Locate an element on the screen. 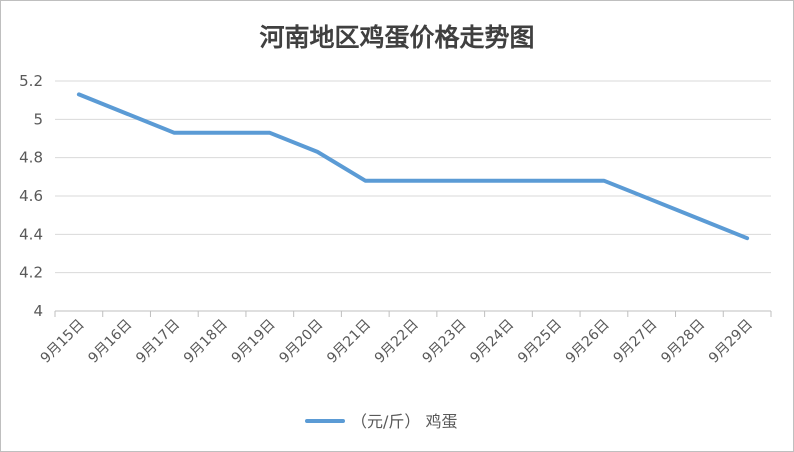  x-tick-label: 9月17日 is located at coordinates (158, 342).